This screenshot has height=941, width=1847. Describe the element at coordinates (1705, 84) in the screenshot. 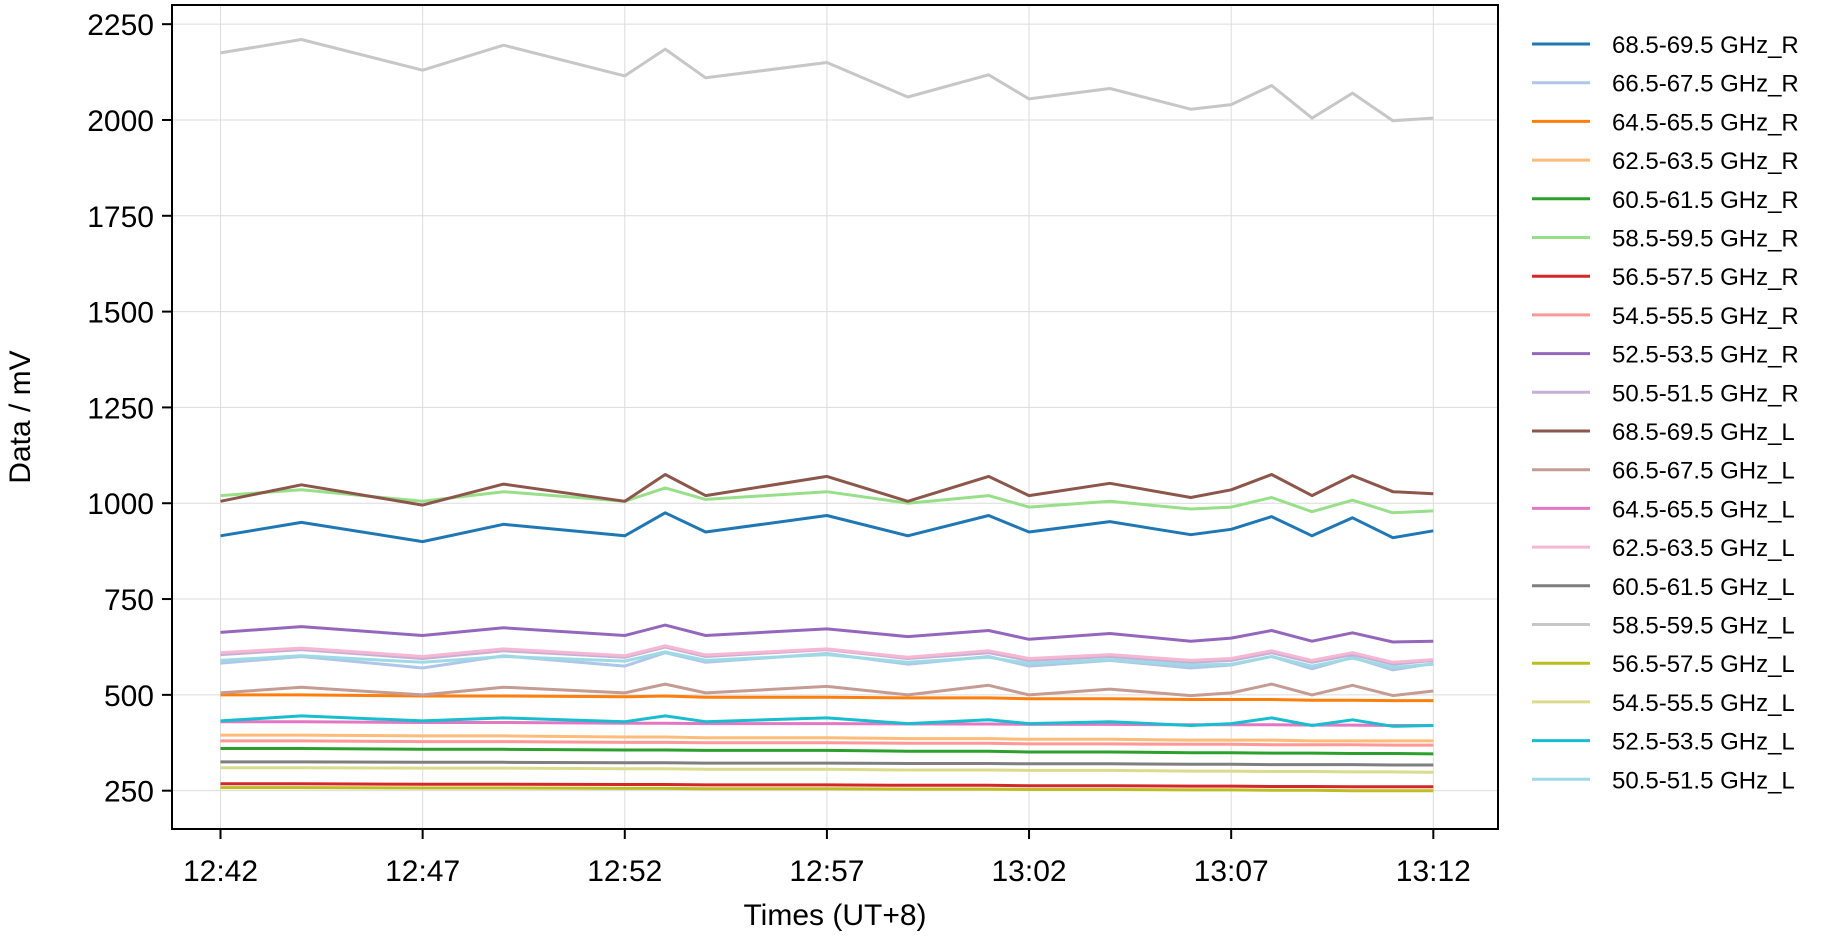

I see `legend-label: 66.5-67.5 GHz_R` at that location.